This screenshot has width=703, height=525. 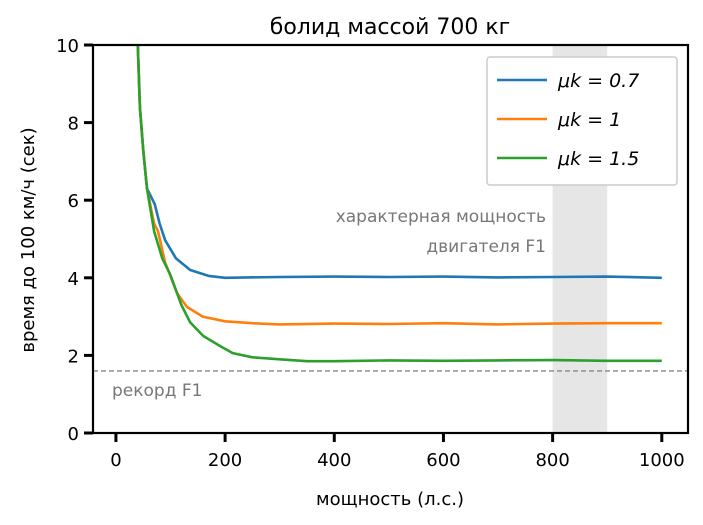 I want to click on y-tick-label: 4, so click(x=73, y=279).